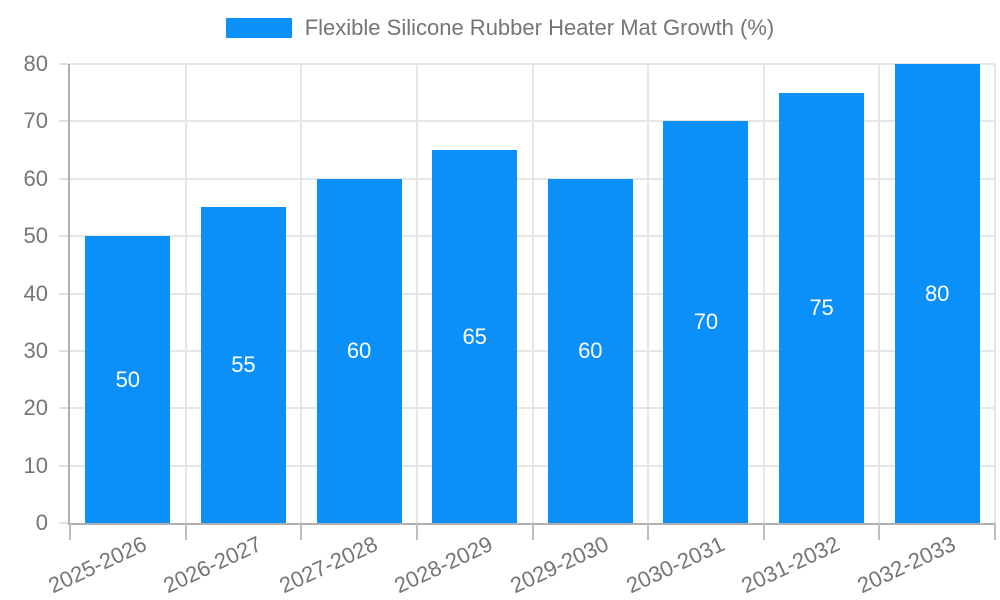  I want to click on bar-value-label: 80, so click(937, 293).